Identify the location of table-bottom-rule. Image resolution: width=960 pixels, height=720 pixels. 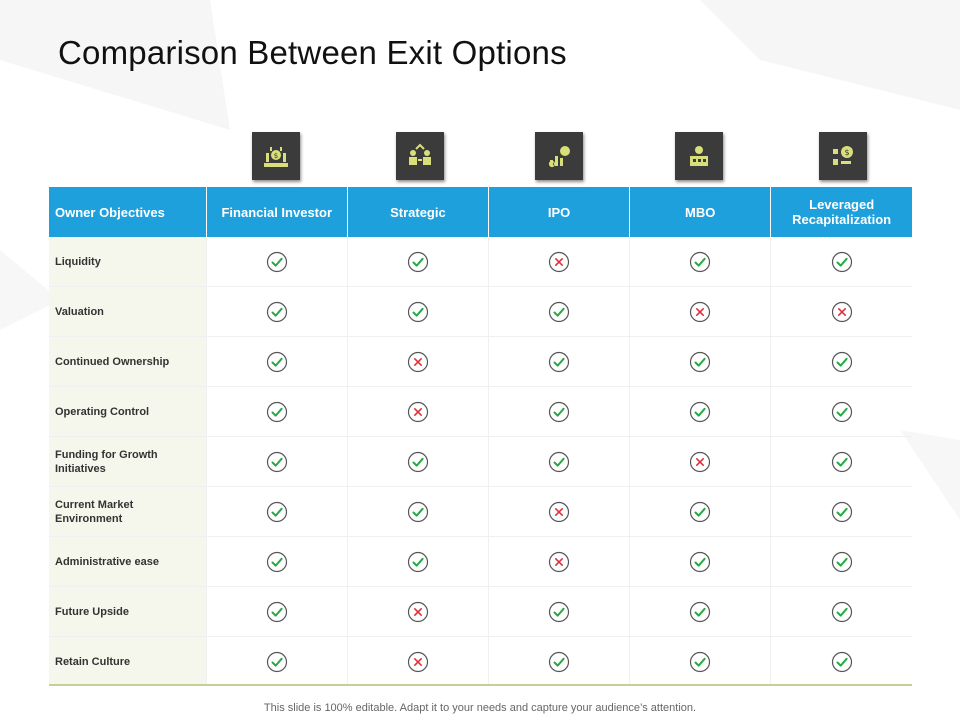
(480, 685).